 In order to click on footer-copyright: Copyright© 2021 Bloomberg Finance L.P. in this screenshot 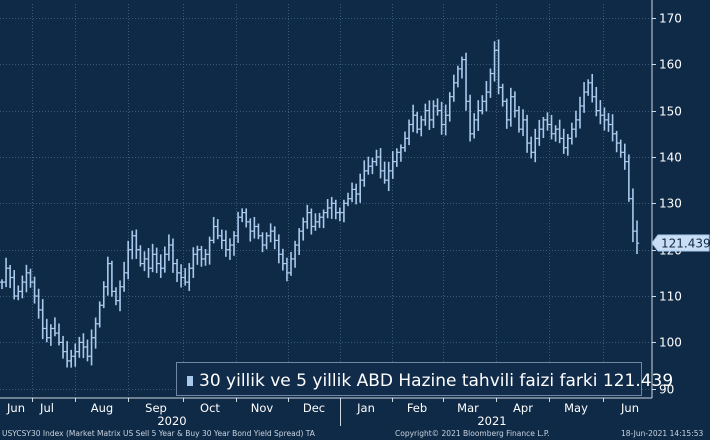, I will do `click(472, 433)`.